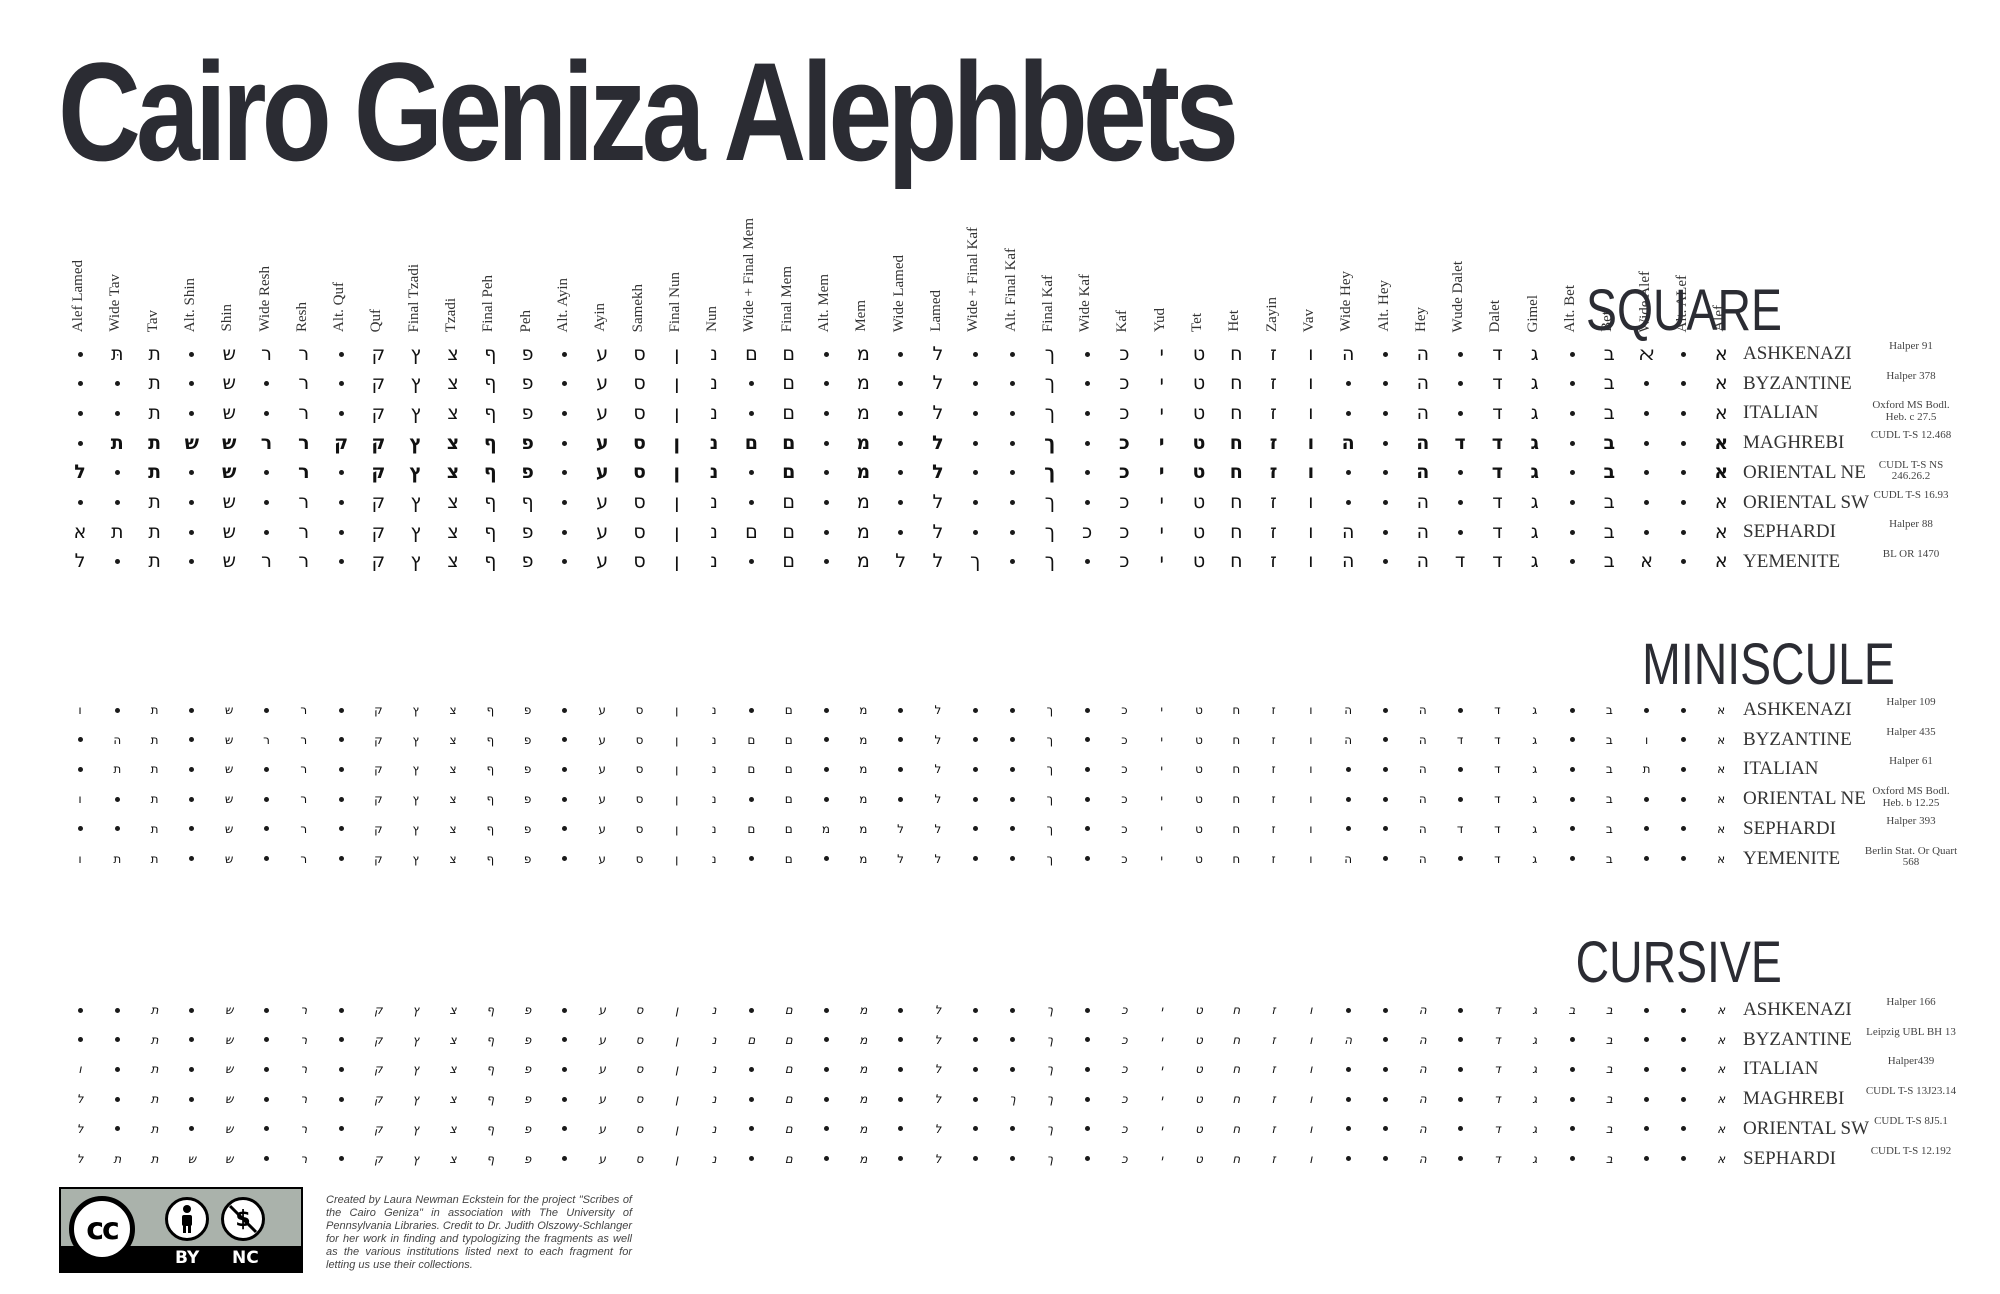 The height and width of the screenshot is (1294, 2000). What do you see at coordinates (181, 1230) in the screenshot?
I see `license-badge: cc $ BY NC` at bounding box center [181, 1230].